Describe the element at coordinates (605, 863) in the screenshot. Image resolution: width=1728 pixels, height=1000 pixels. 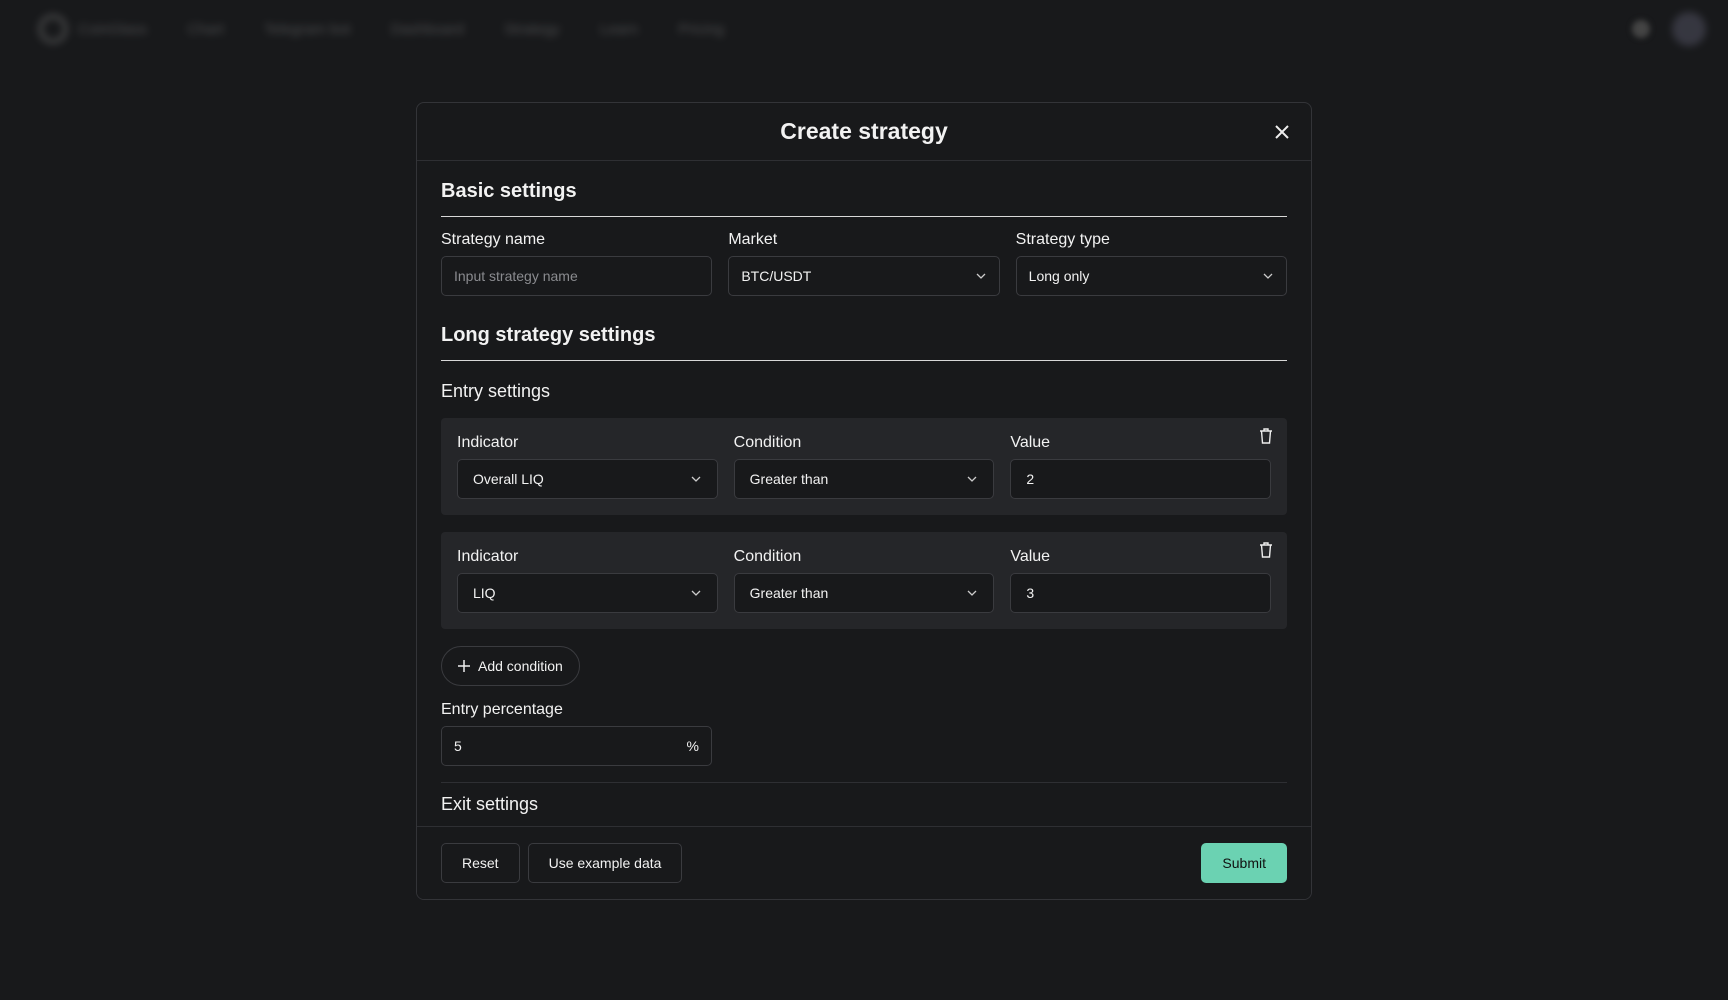
I see `use-example-data-button: Use example data` at that location.